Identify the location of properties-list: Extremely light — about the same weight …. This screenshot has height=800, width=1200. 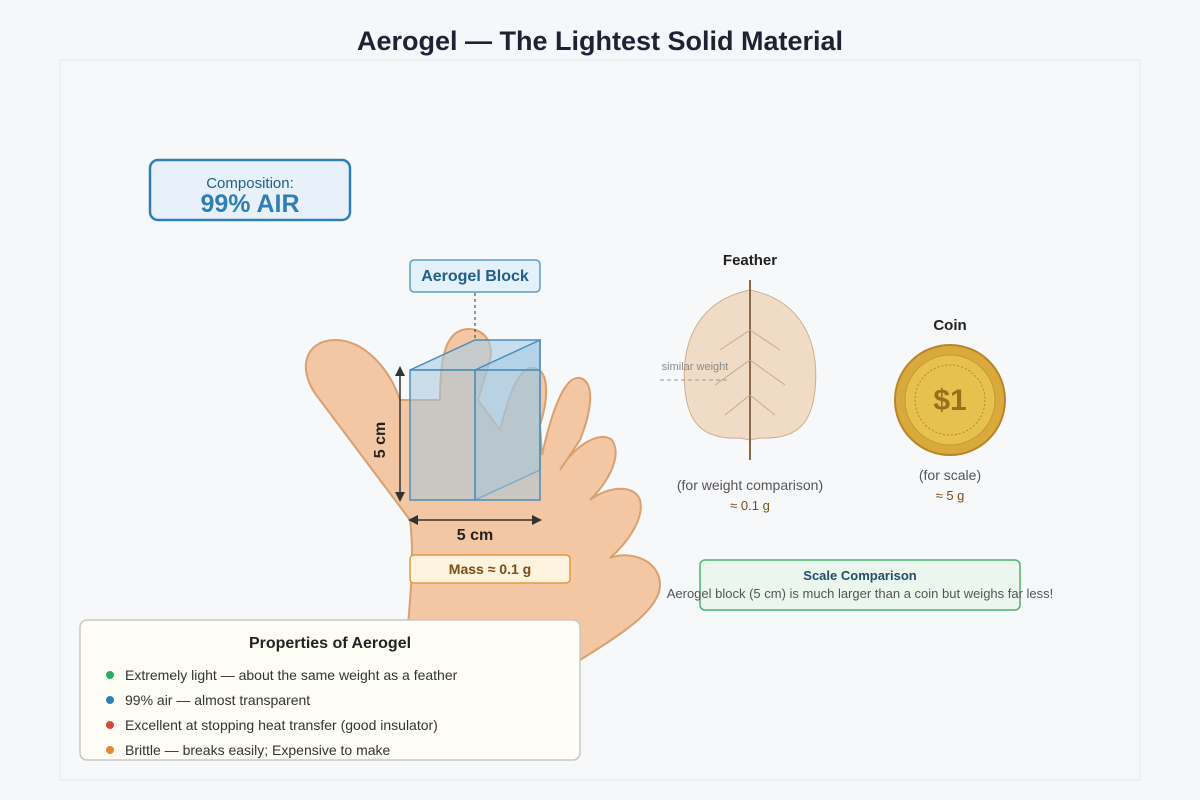
(282, 712).